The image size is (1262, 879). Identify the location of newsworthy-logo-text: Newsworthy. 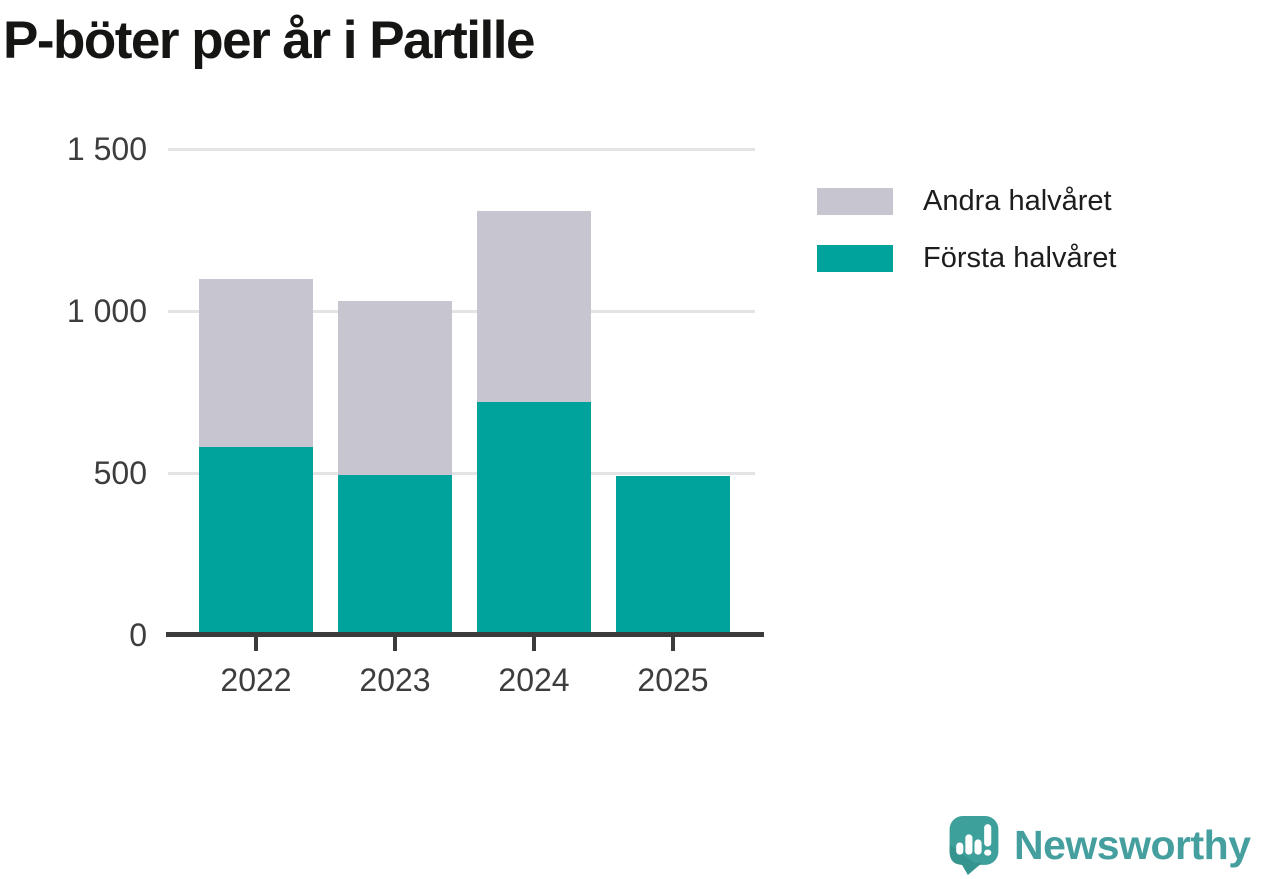
(1132, 844).